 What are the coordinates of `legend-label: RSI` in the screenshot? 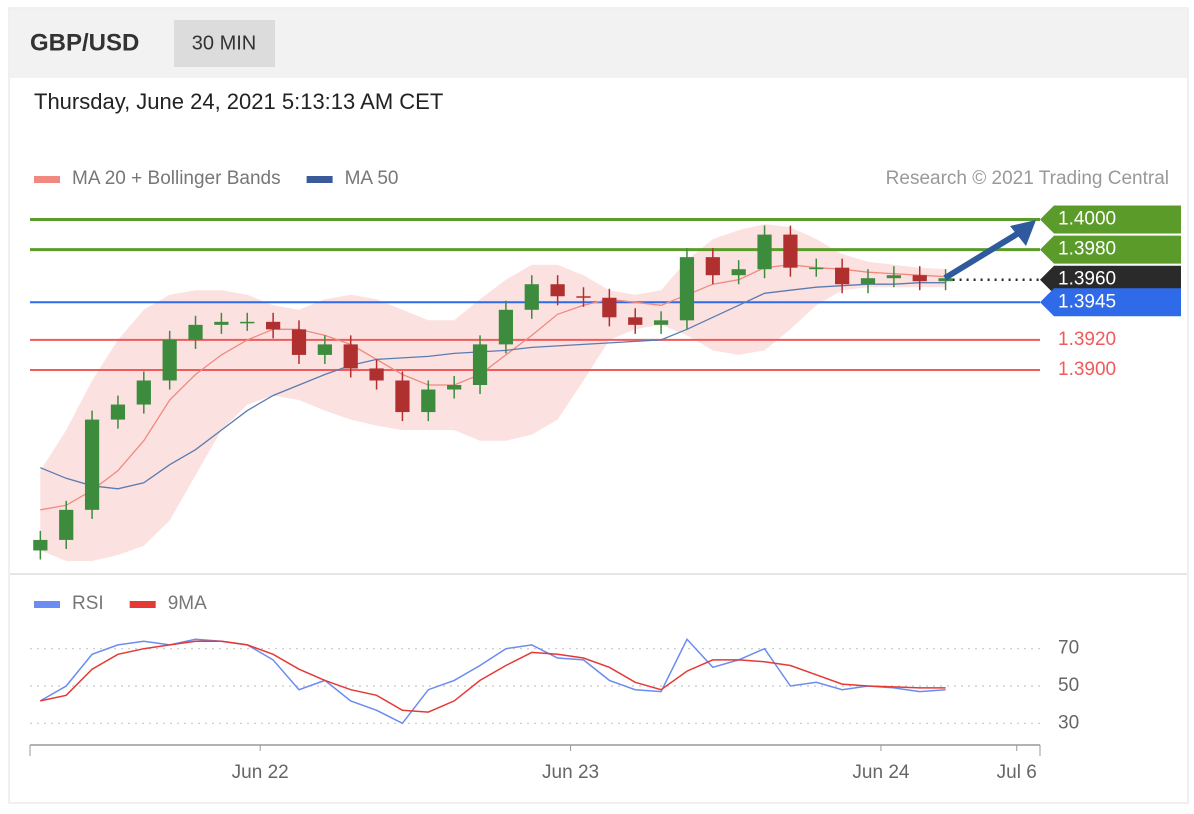 It's located at (88, 603).